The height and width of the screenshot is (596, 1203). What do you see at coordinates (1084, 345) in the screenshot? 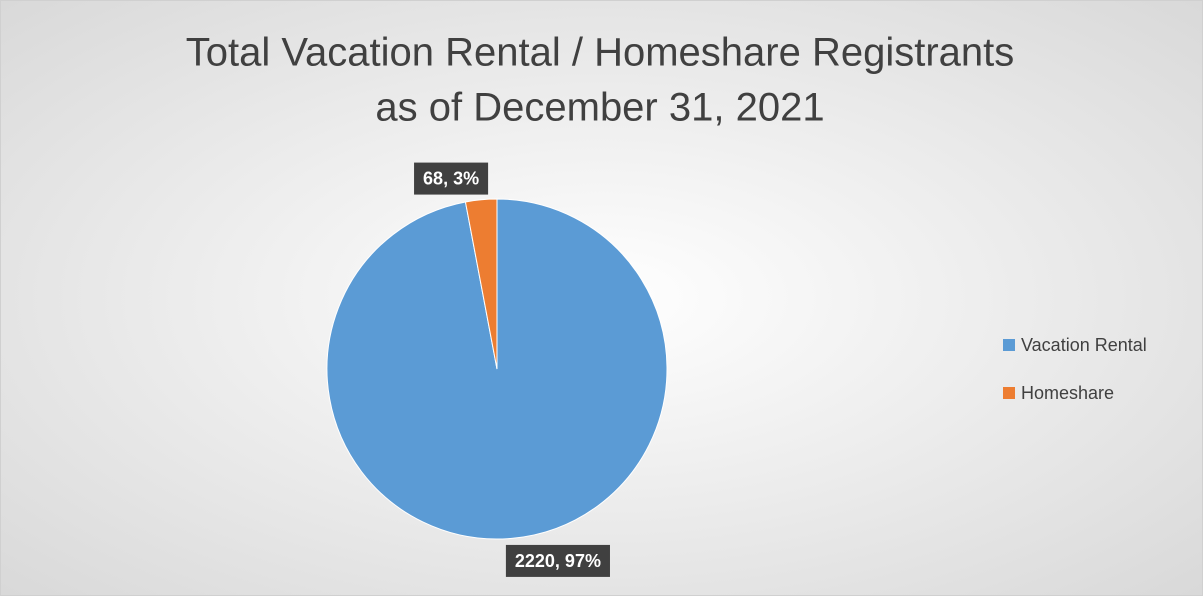
I see `legend-label: Vacation Rental` at bounding box center [1084, 345].